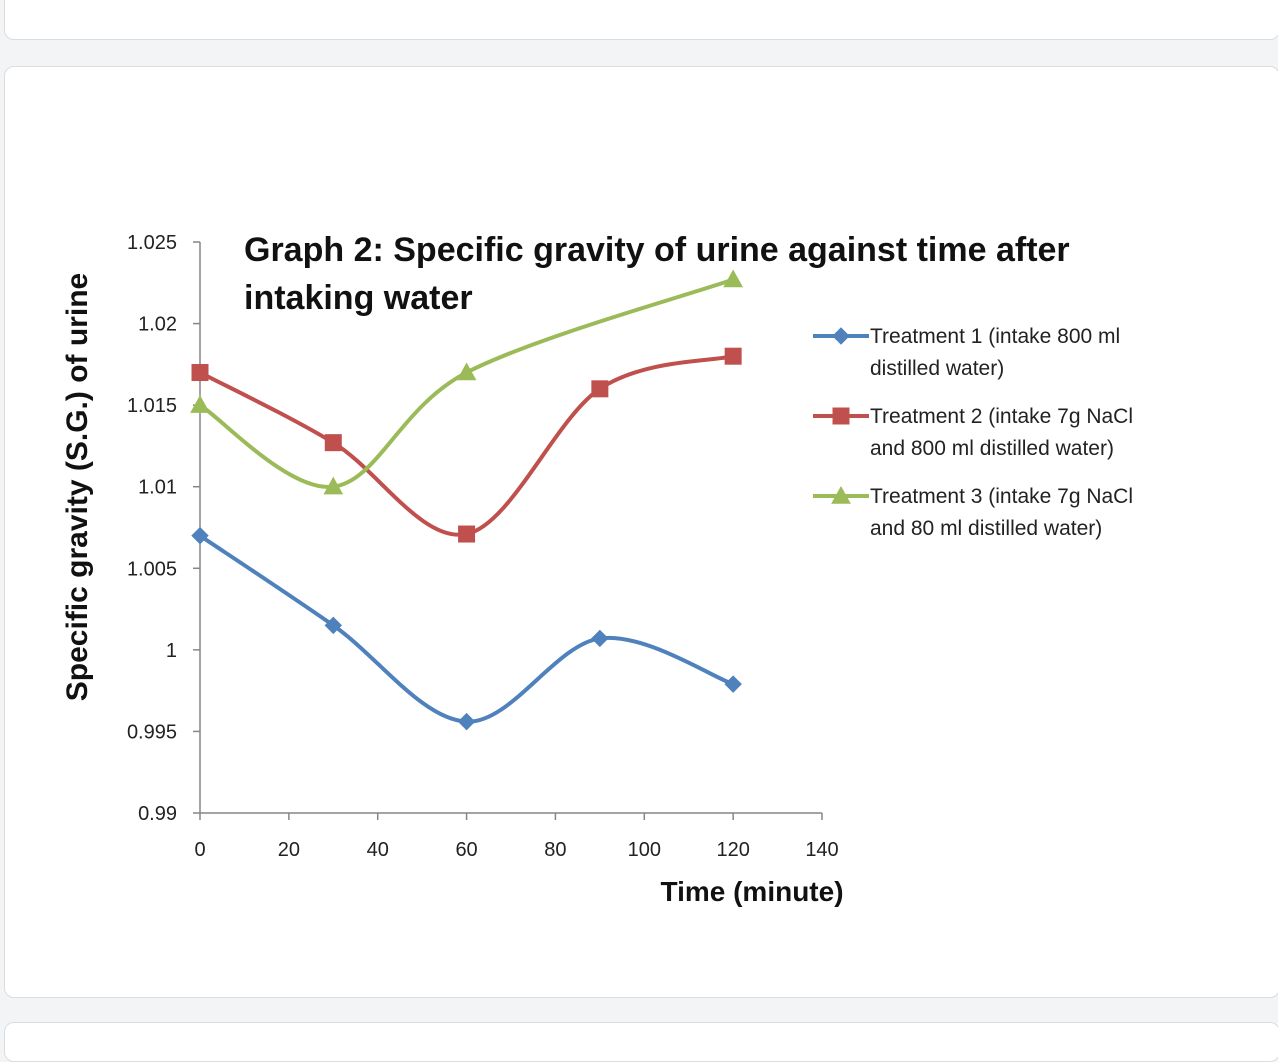  What do you see at coordinates (751, 891) in the screenshot?
I see `x-axis-title: Time (minute)` at bounding box center [751, 891].